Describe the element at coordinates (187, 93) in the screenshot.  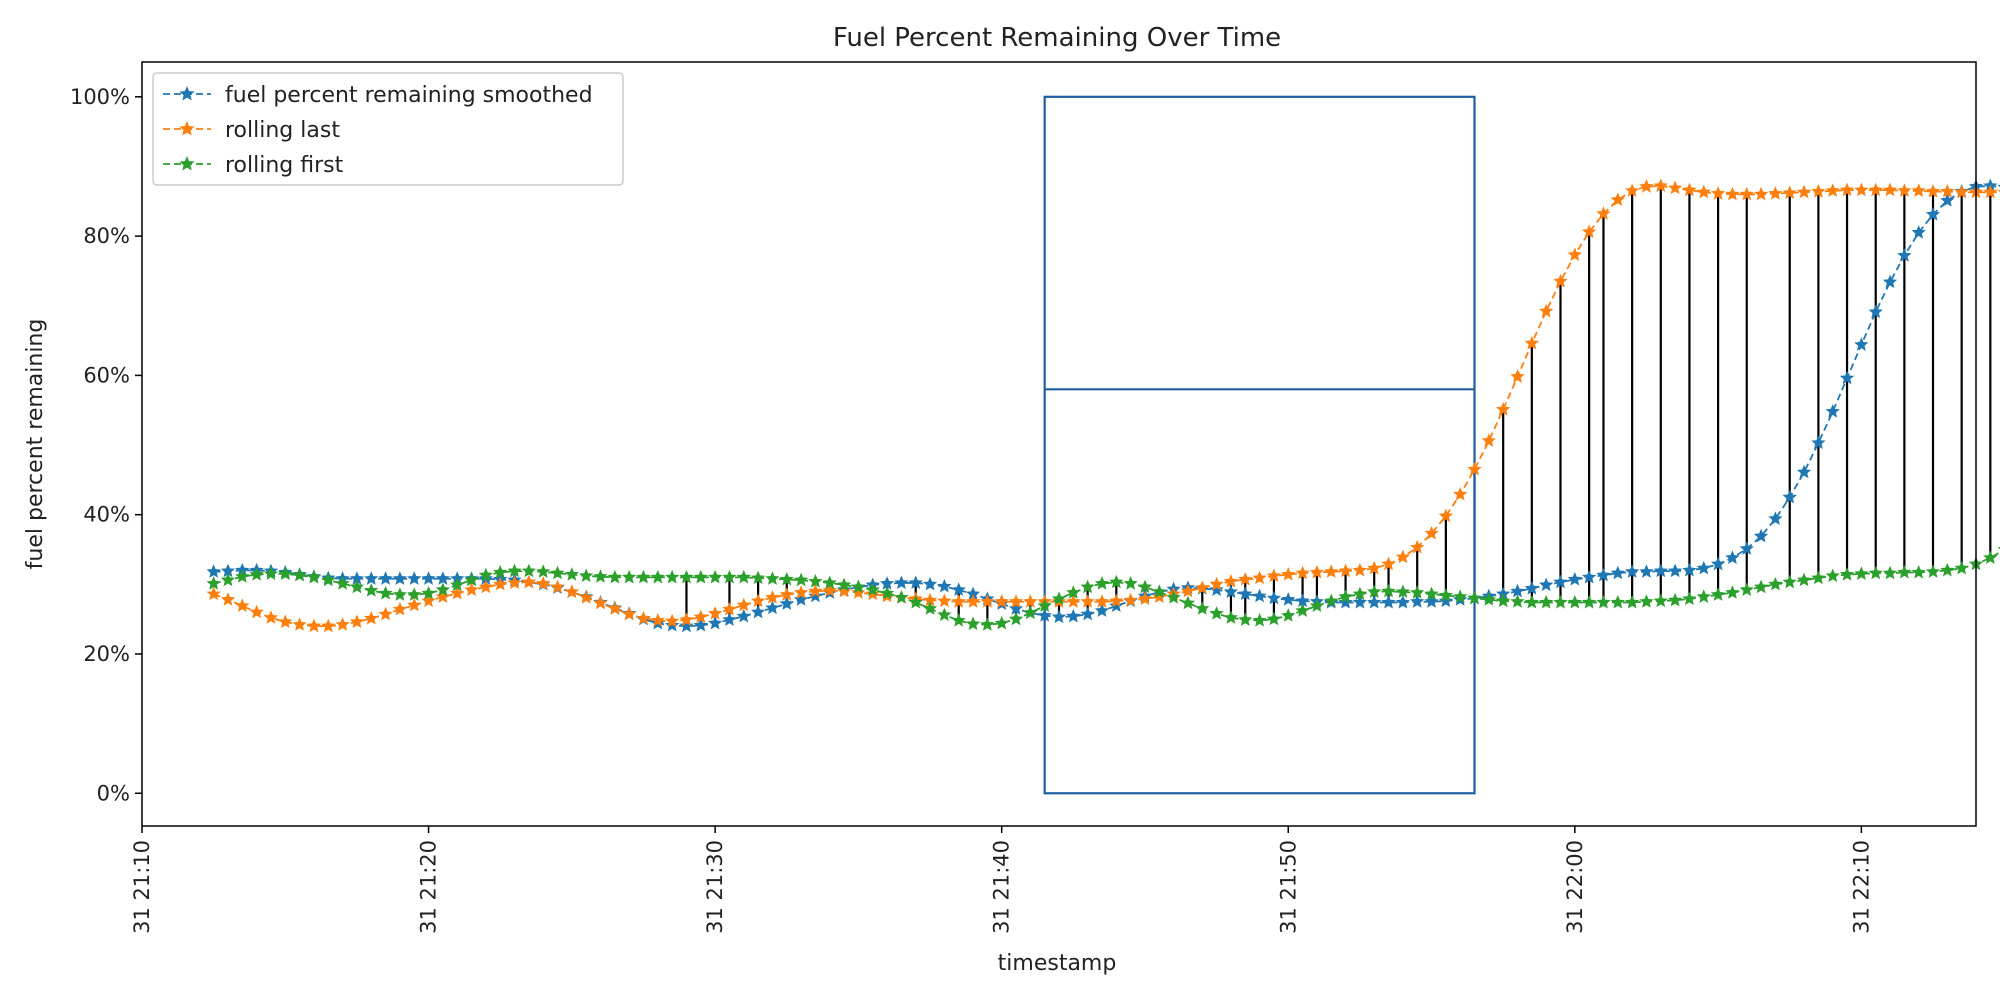
I see `legend-marker` at that location.